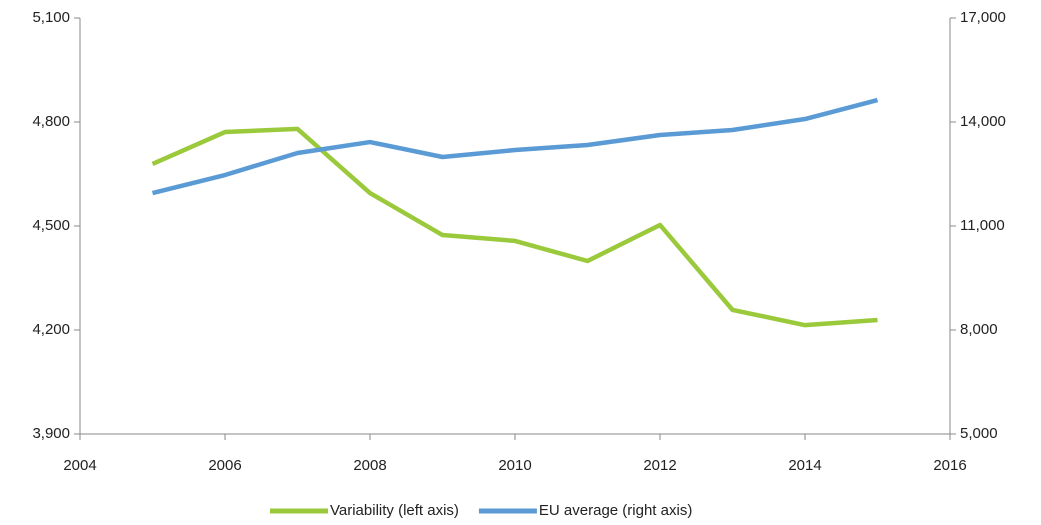  I want to click on y2-tick-label: 8,000, so click(979, 329).